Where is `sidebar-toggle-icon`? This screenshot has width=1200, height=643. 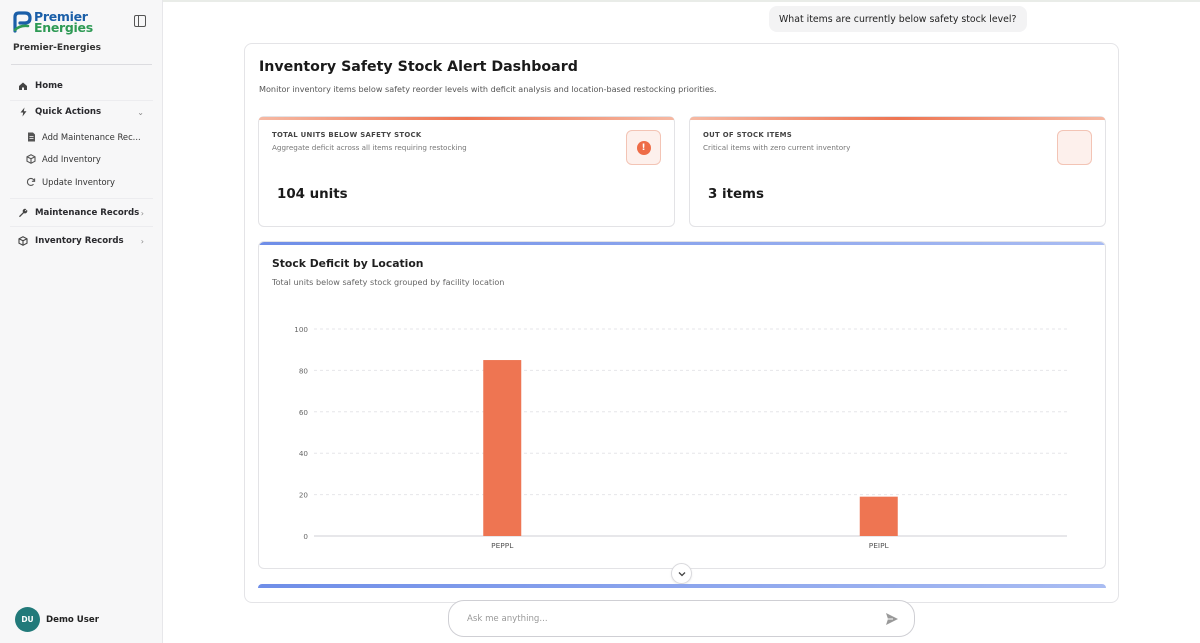 sidebar-toggle-icon is located at coordinates (140, 21).